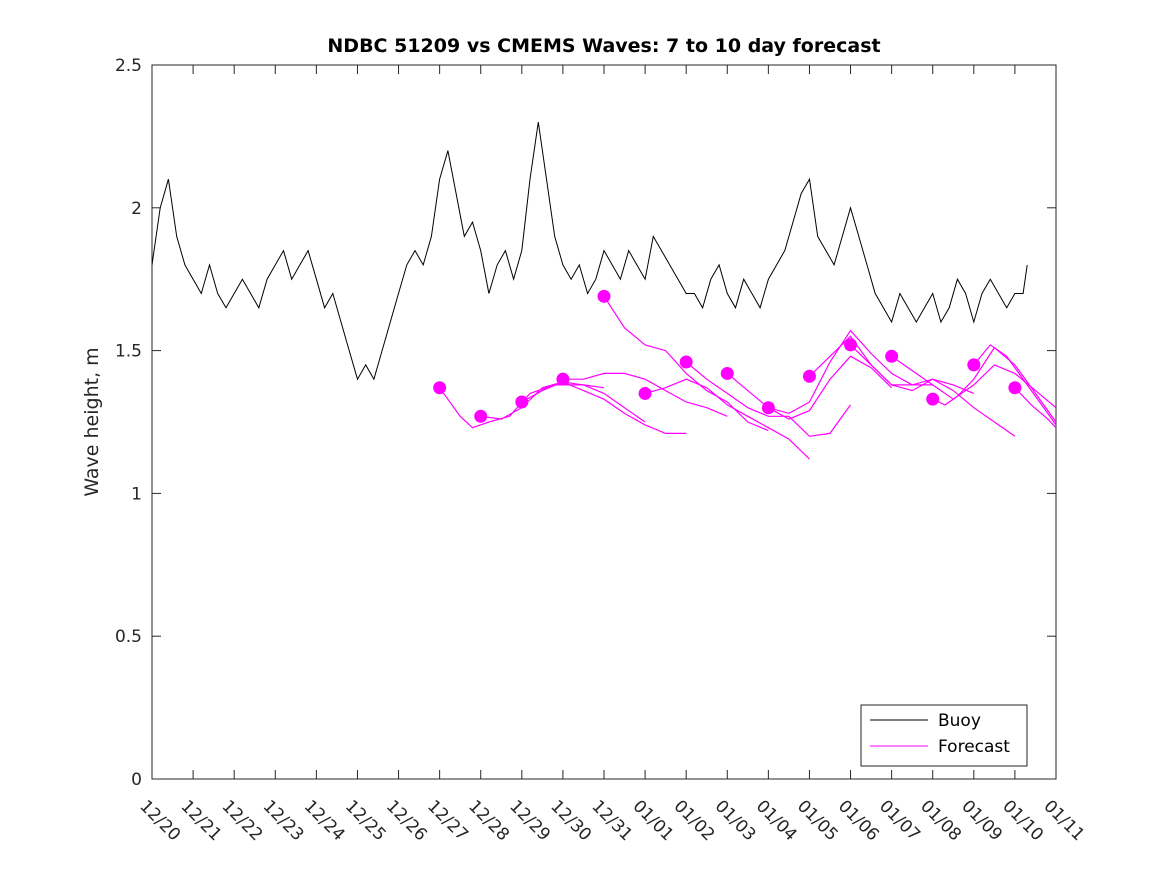 This screenshot has width=1167, height=875. Describe the element at coordinates (959, 721) in the screenshot. I see `legend-buoy-label: Buoy` at that location.